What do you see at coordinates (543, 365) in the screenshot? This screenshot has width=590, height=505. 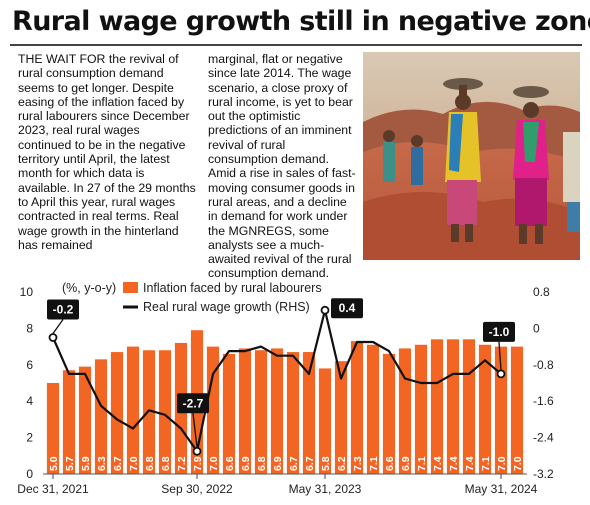 I see `right-tick-label: -0.8` at bounding box center [543, 365].